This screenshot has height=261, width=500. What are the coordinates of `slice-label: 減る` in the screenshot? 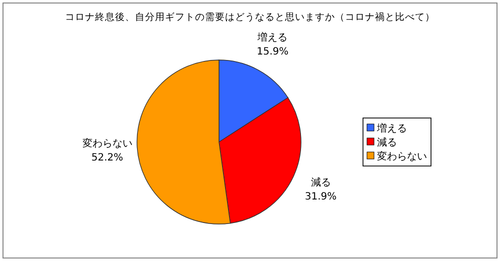 It's located at (320, 182).